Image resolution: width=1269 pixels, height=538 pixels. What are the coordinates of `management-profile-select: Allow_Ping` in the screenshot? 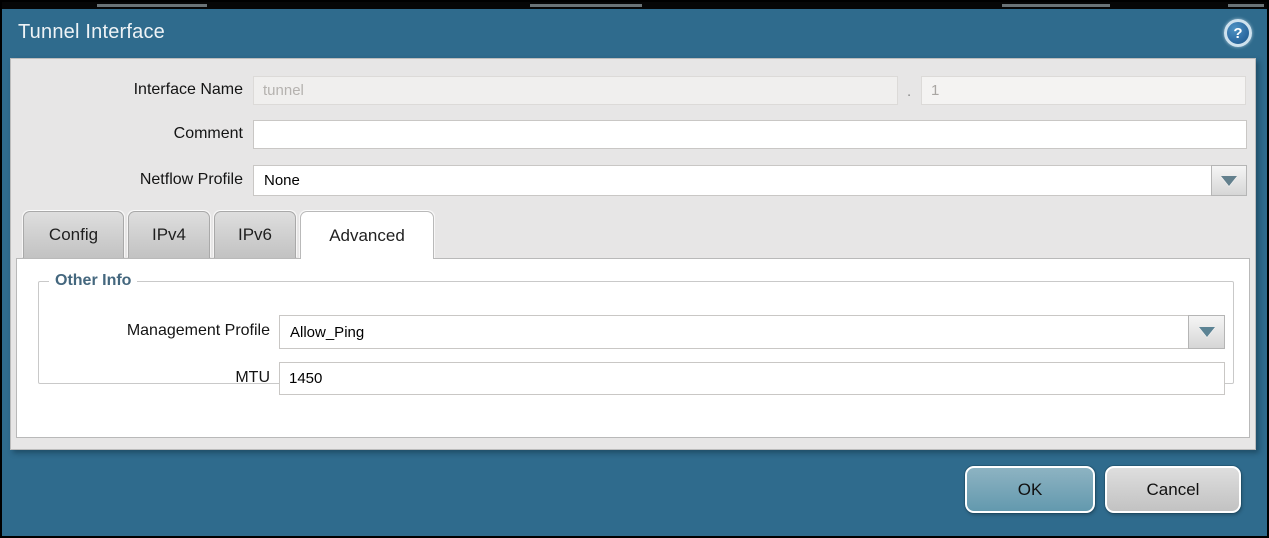 It's located at (752, 332).